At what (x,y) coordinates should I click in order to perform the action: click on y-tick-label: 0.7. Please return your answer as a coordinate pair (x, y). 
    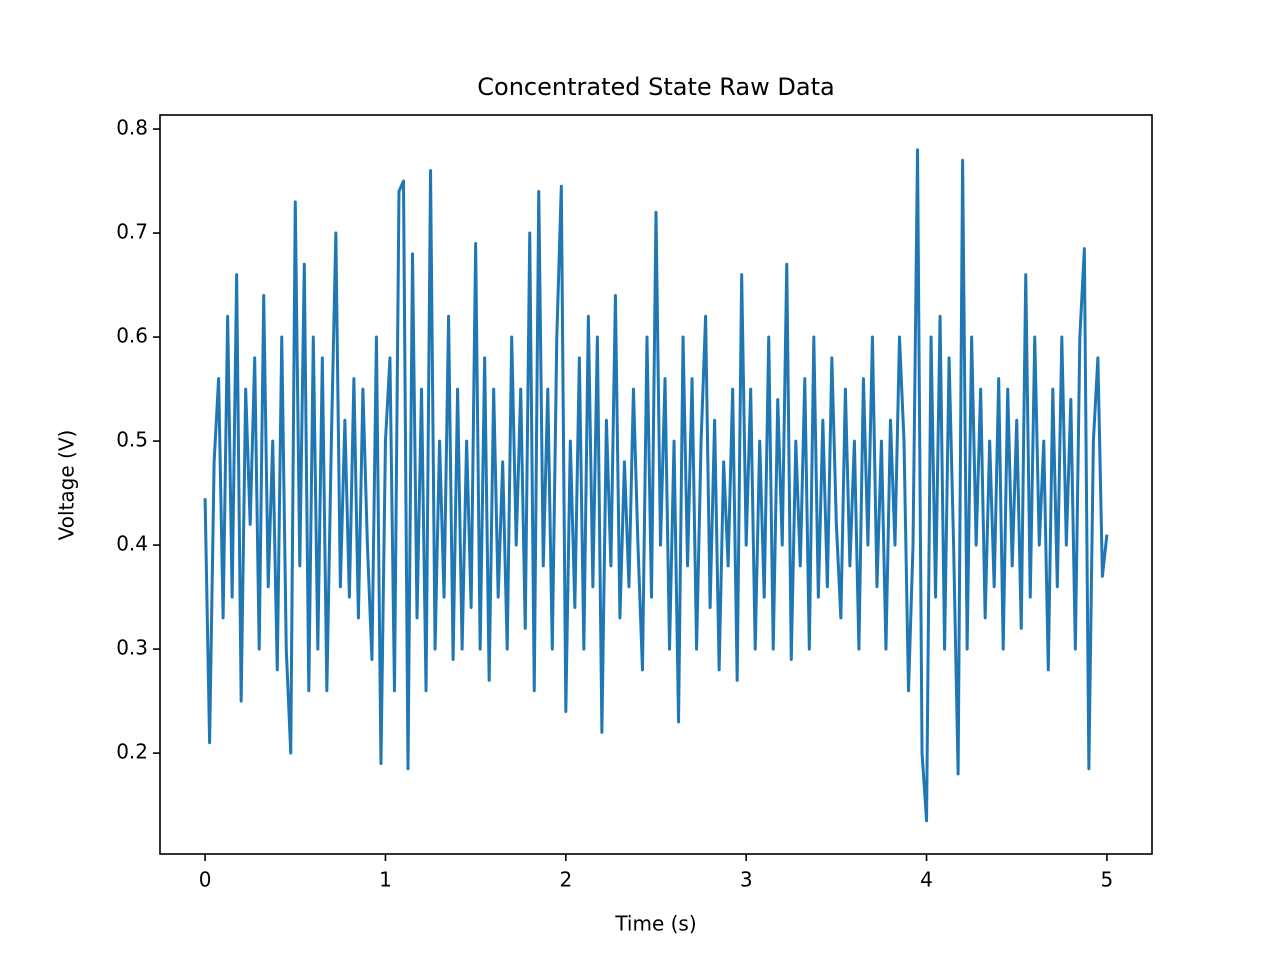
    Looking at the image, I should click on (132, 232).